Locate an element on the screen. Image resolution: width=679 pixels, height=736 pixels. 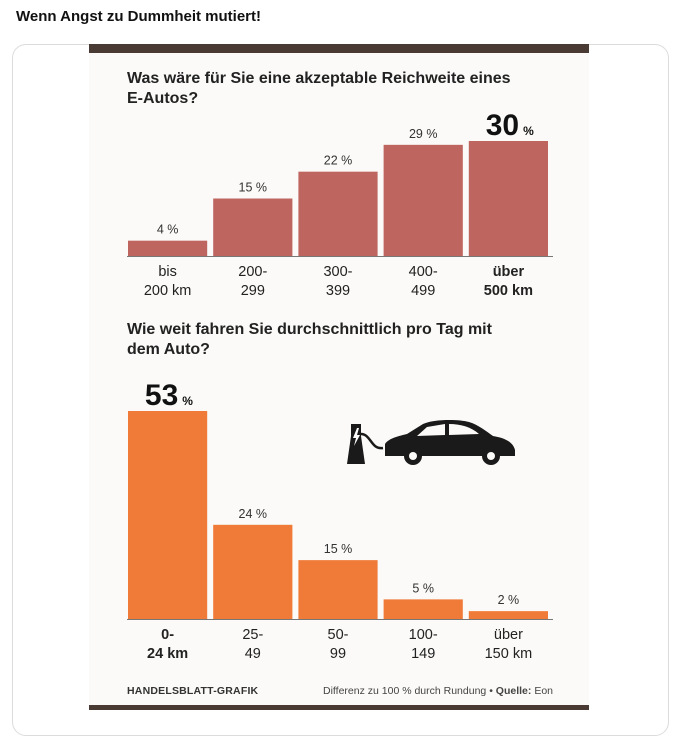
footer-note: Differenz zu 100 % durch Rundung is located at coordinates (405, 691).